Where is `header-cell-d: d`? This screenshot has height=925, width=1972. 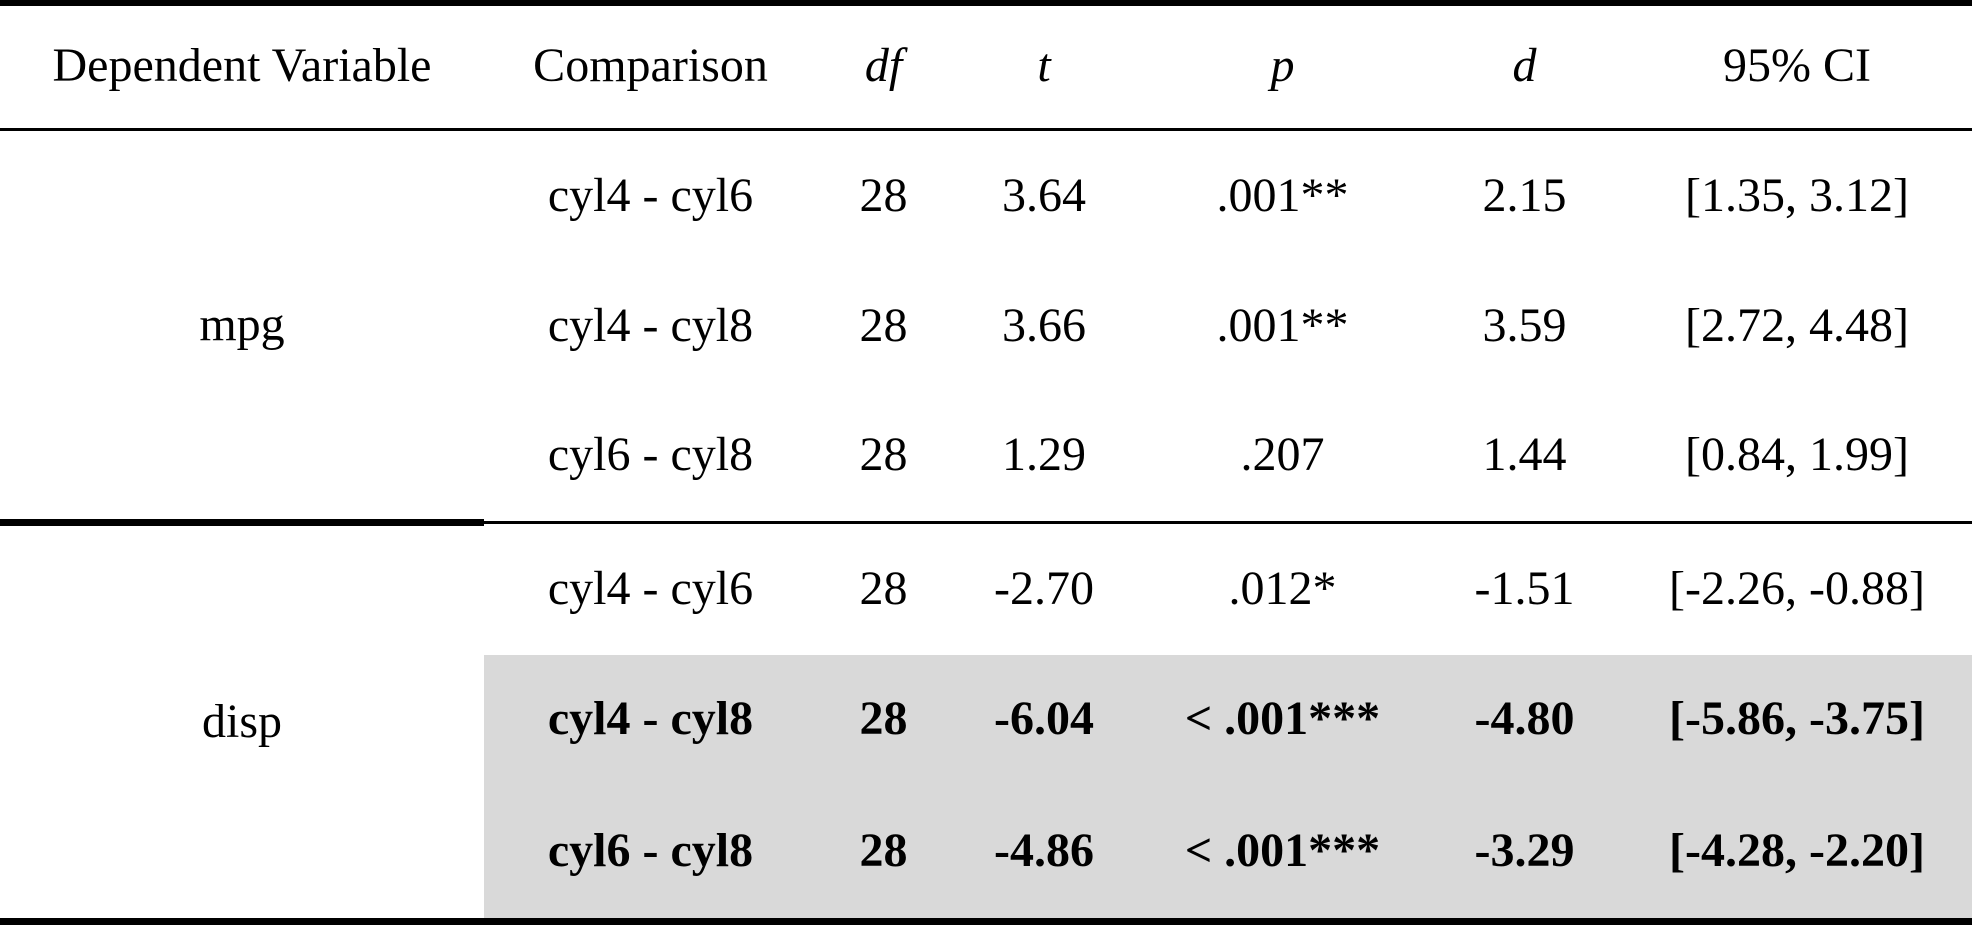
header-cell-d: d is located at coordinates (1524, 65).